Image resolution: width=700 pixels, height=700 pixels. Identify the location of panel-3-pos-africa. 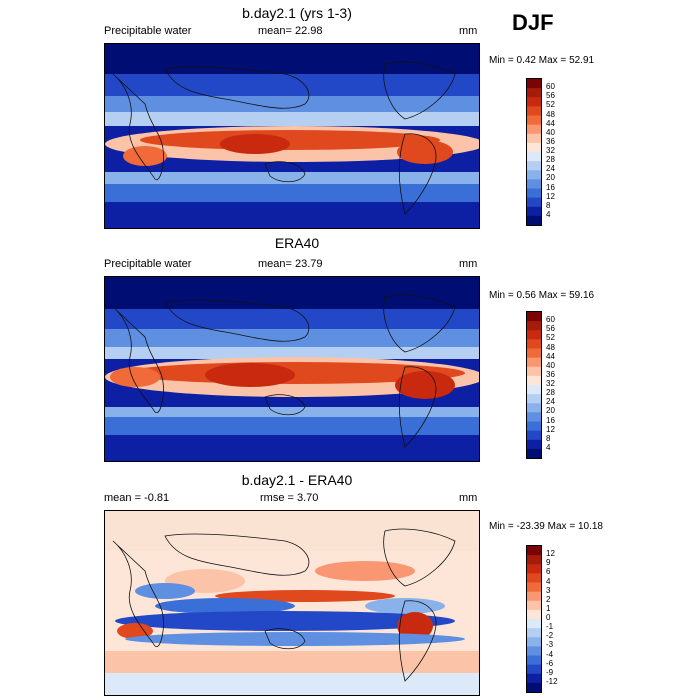
(135, 631).